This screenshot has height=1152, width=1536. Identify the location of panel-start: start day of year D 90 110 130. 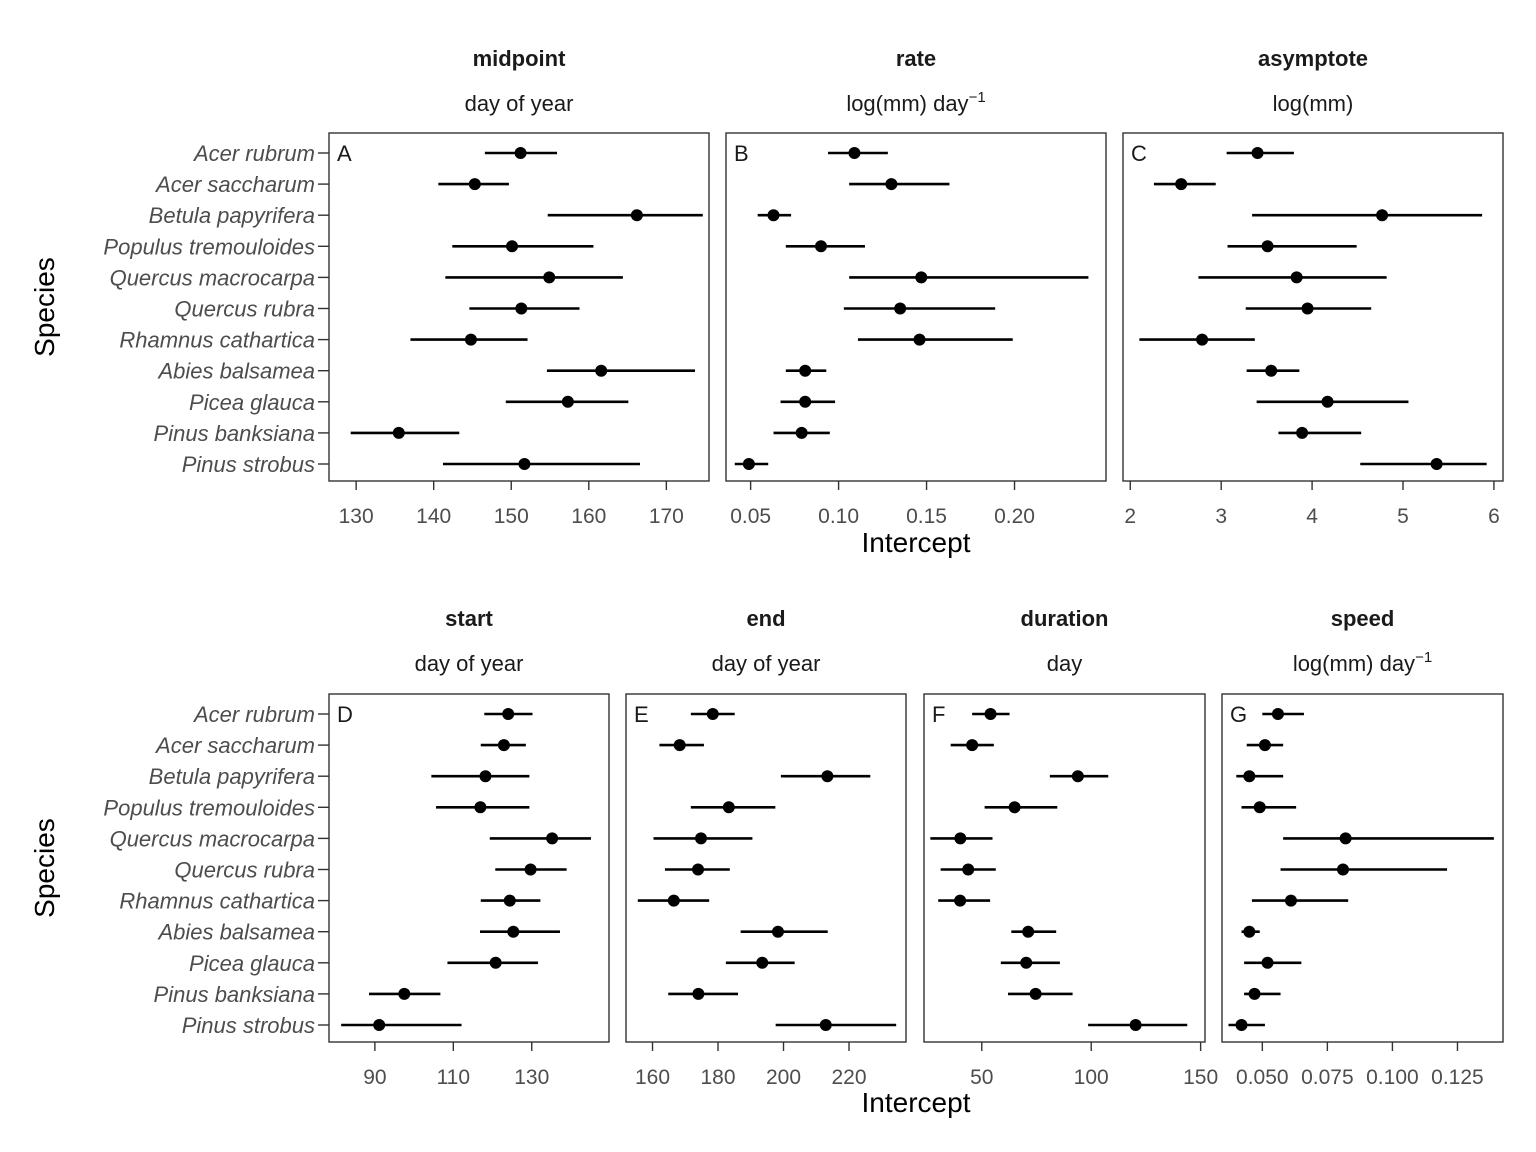
(469, 847).